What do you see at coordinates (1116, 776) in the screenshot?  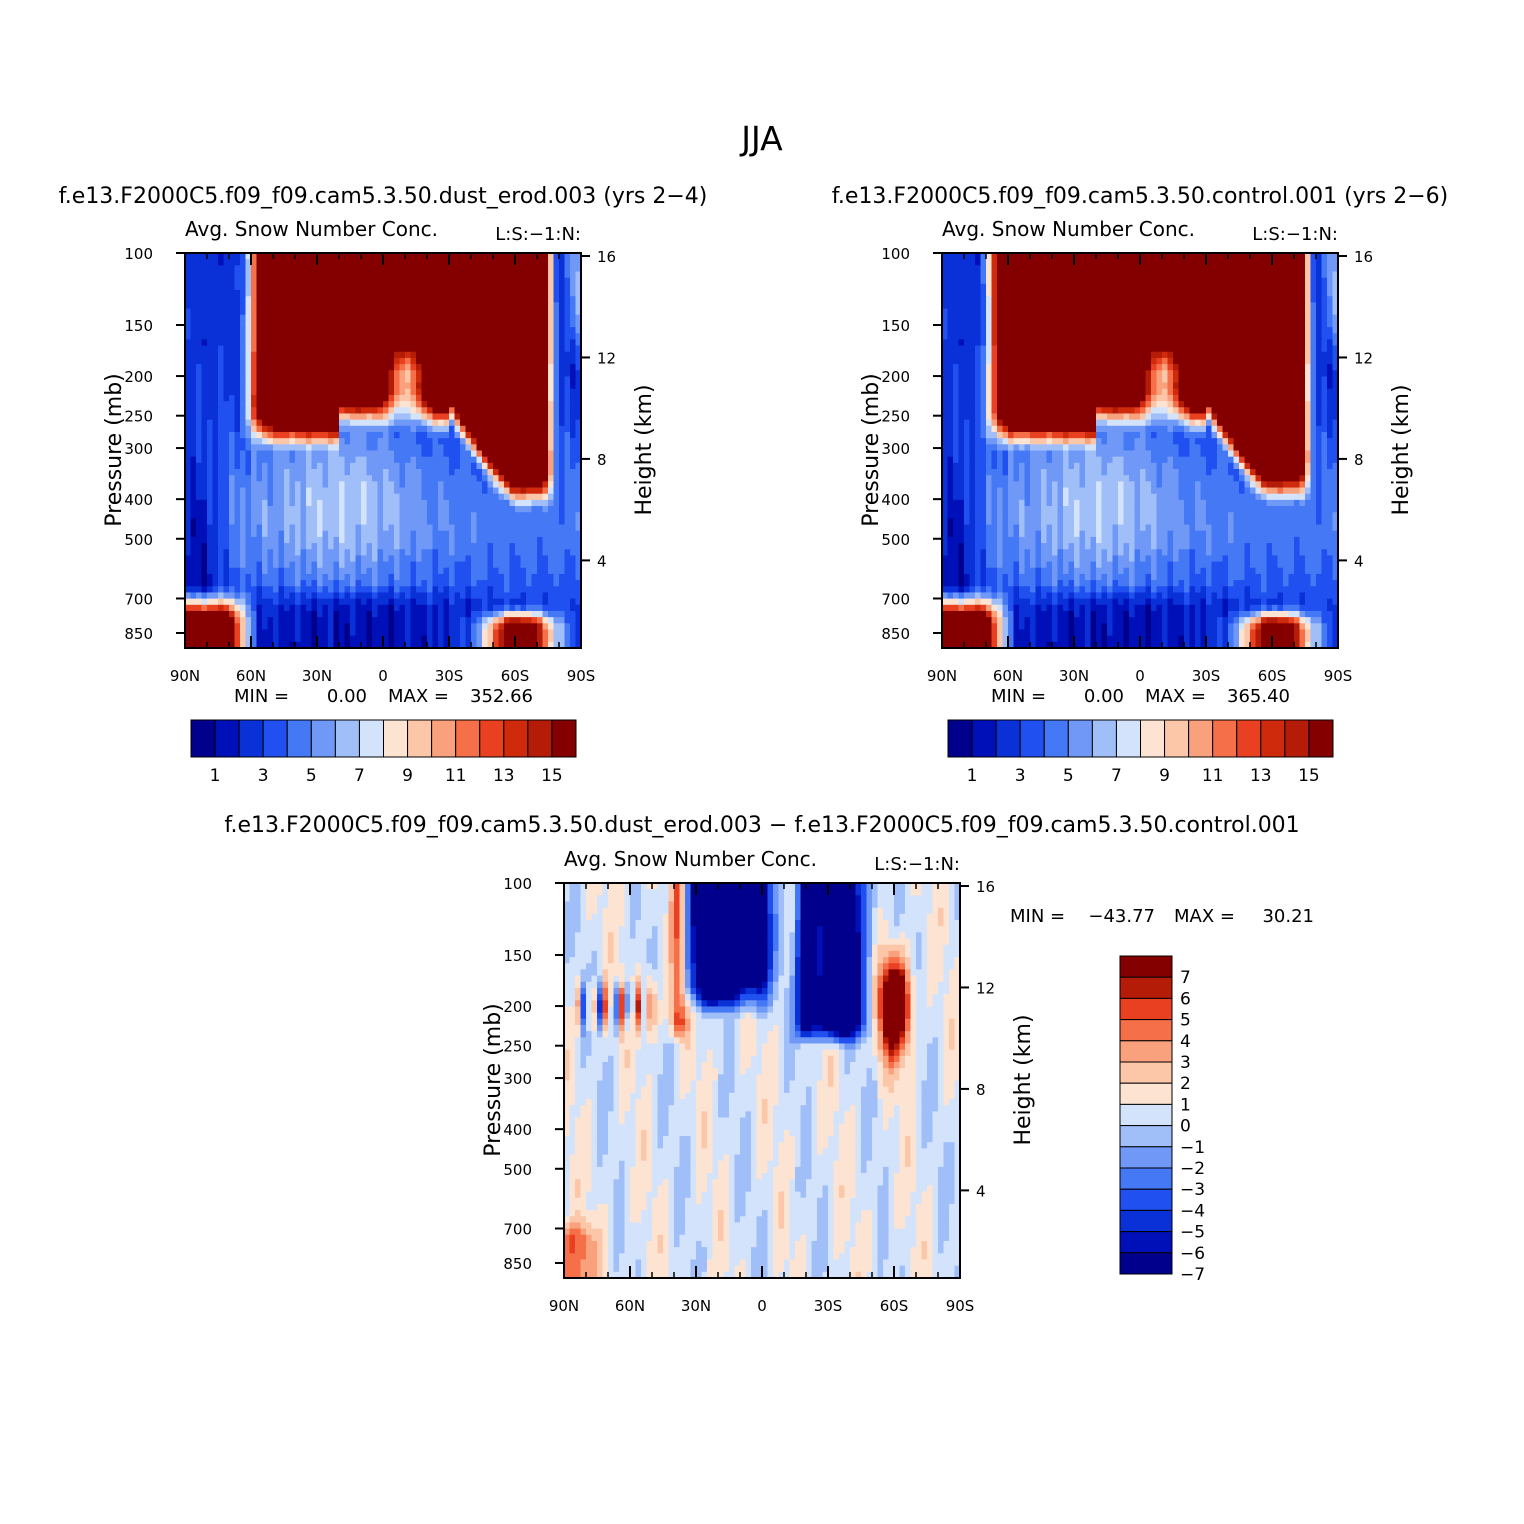 I see `colorbar-label: 7` at bounding box center [1116, 776].